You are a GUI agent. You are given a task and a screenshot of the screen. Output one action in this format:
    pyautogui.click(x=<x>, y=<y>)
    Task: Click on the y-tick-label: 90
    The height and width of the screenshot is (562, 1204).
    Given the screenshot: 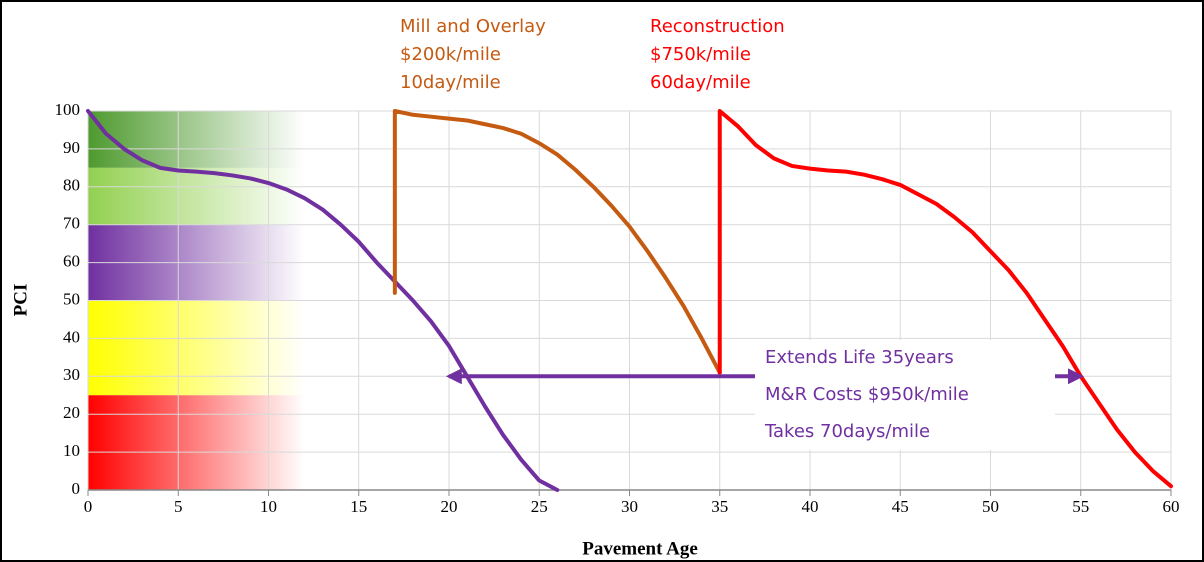 What is the action you would take?
    pyautogui.click(x=71, y=147)
    